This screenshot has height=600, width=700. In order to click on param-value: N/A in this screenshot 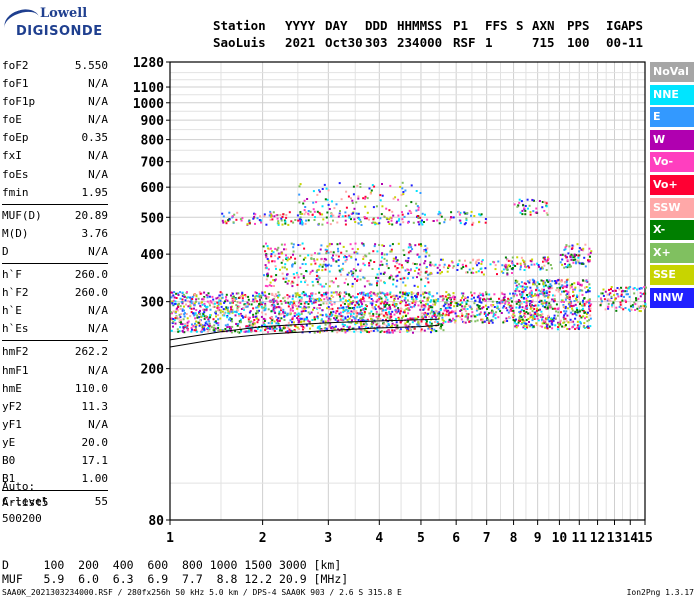, I will do `click(98, 424)`.